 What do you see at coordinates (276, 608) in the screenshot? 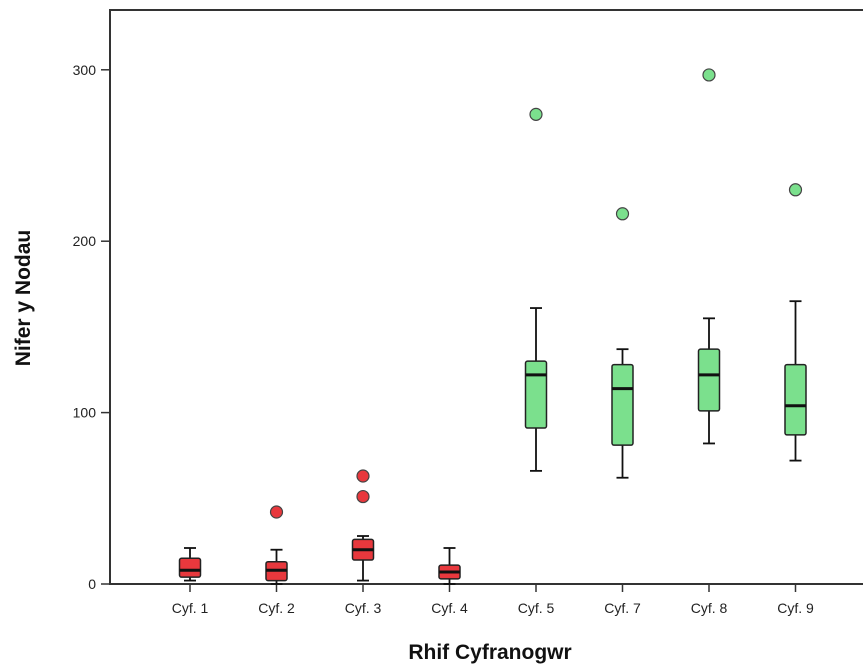
I see `x-tick-label: Cyf. 2` at bounding box center [276, 608].